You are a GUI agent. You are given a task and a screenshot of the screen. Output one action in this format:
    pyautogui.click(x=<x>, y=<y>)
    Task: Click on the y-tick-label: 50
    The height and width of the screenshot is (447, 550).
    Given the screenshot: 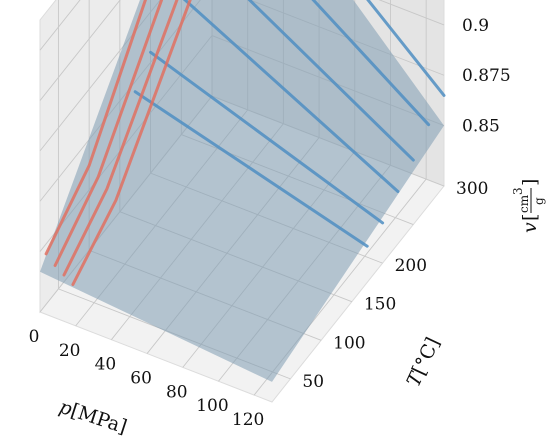 What is the action you would take?
    pyautogui.click(x=313, y=382)
    